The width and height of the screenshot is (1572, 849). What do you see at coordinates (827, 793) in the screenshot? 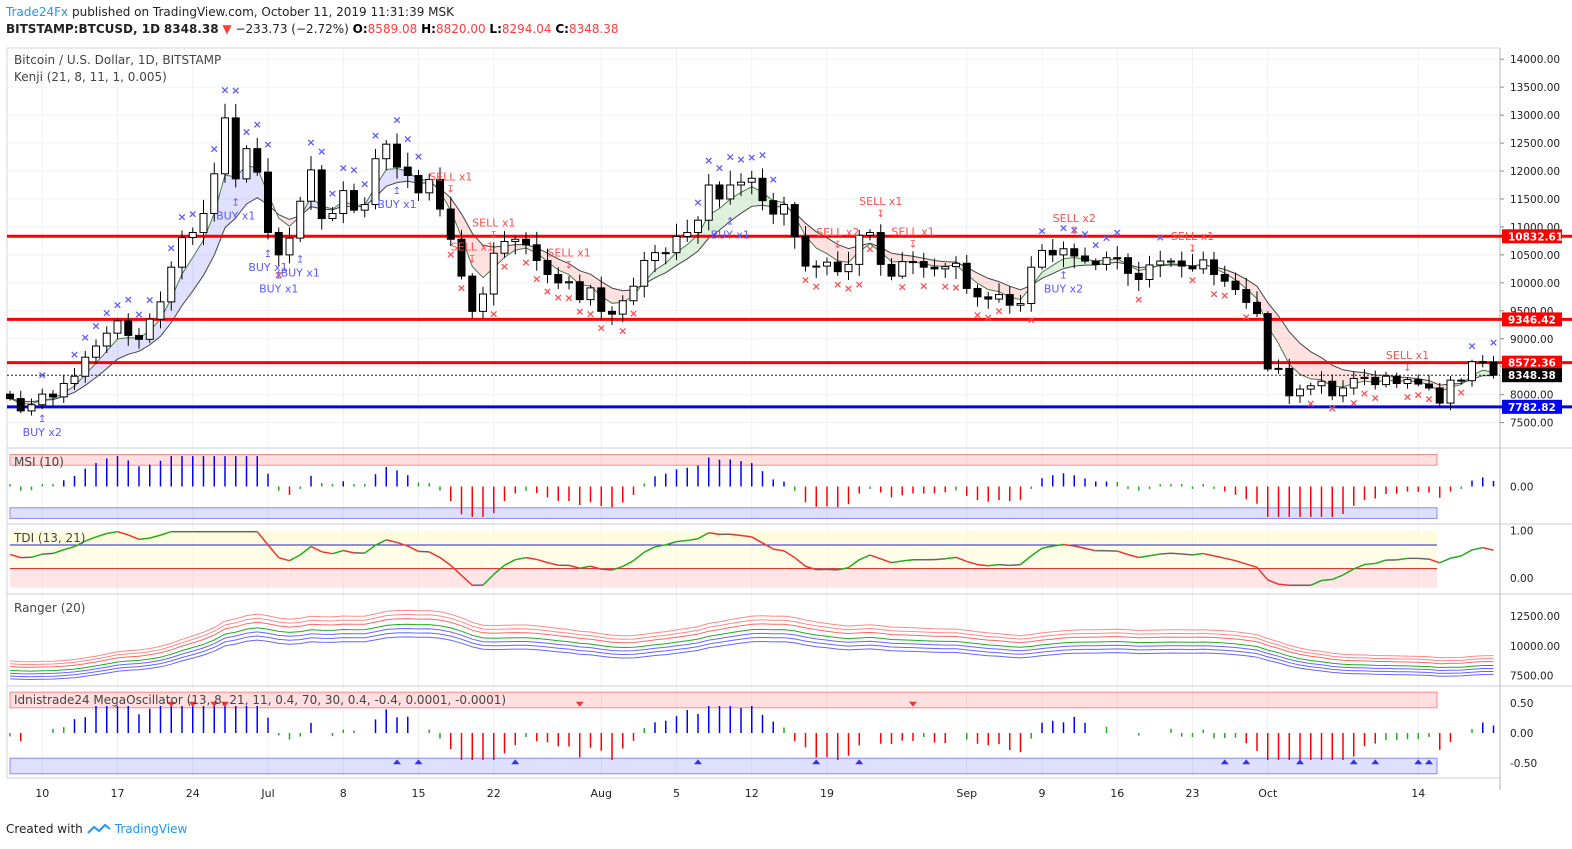
I see `x-tick-label: 19` at bounding box center [827, 793].